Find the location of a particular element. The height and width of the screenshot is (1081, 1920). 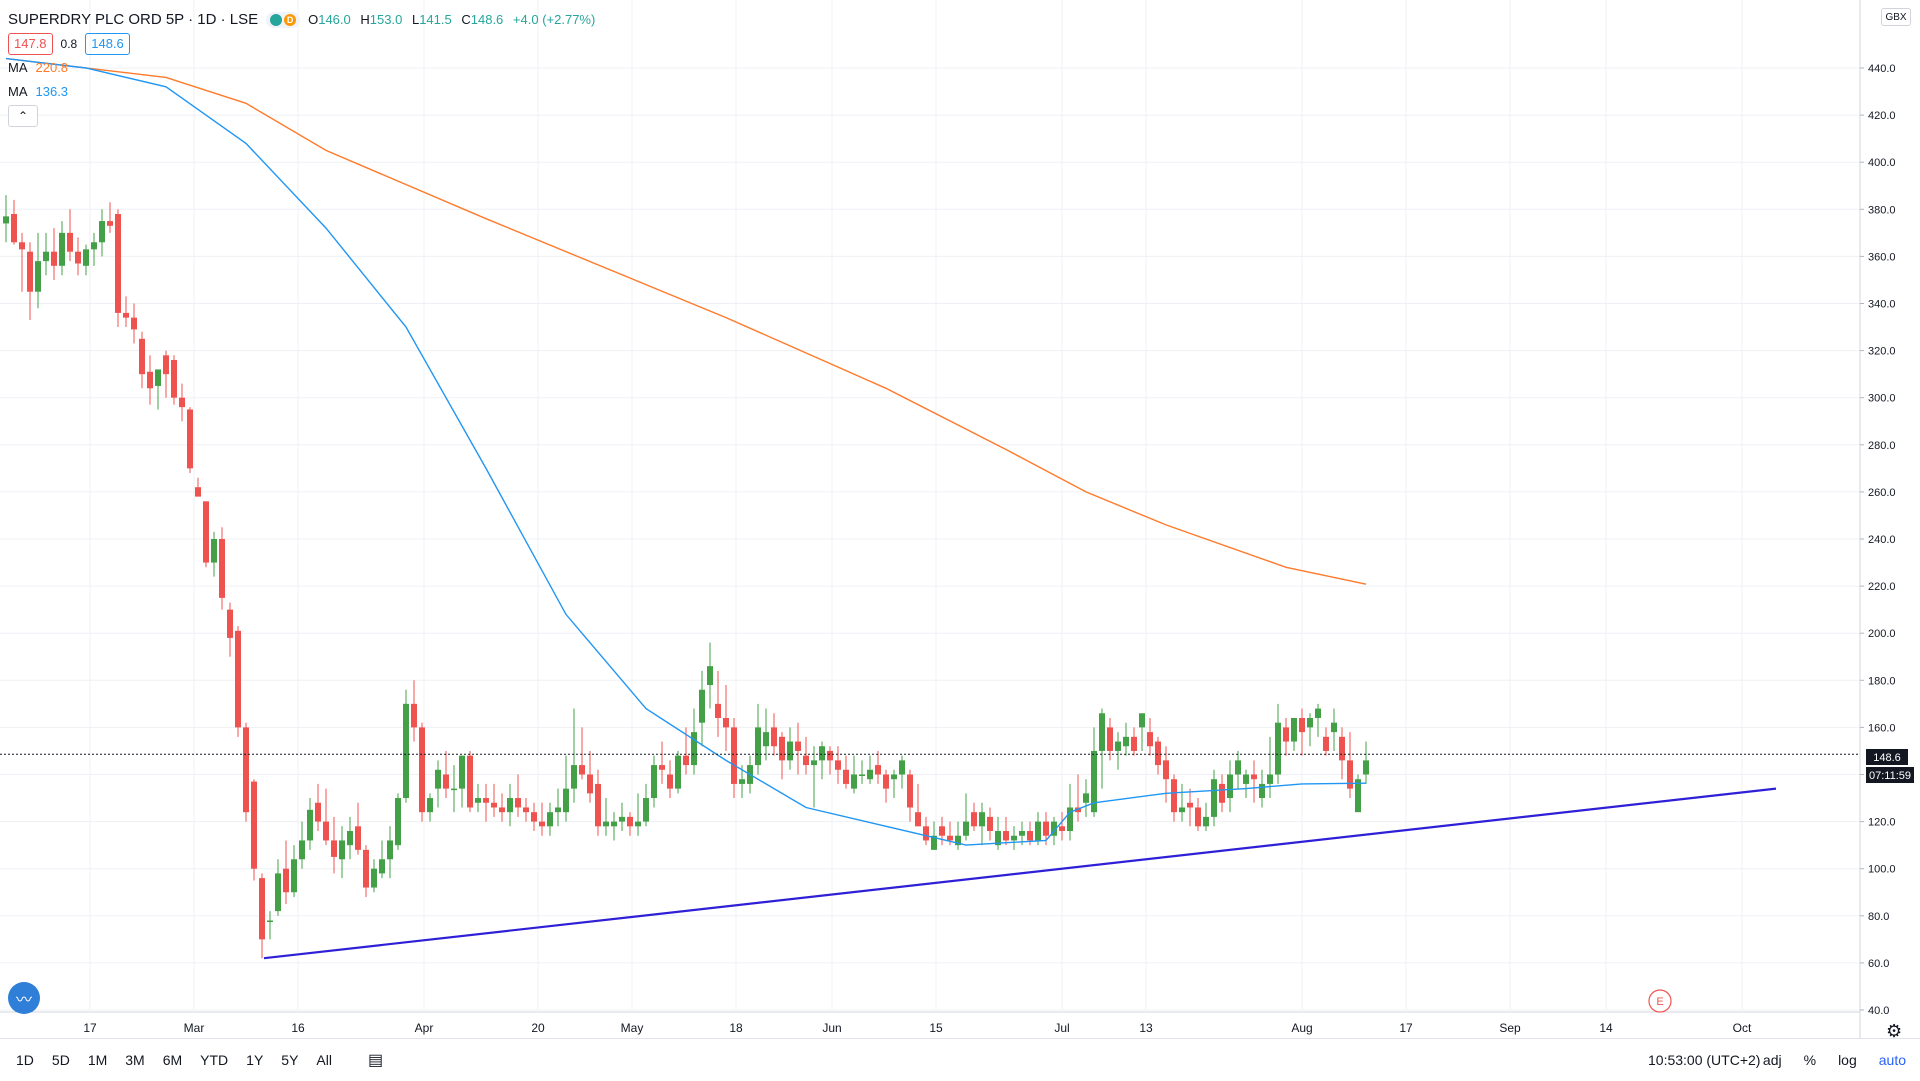

range-1y: 1Y is located at coordinates (255, 1060).